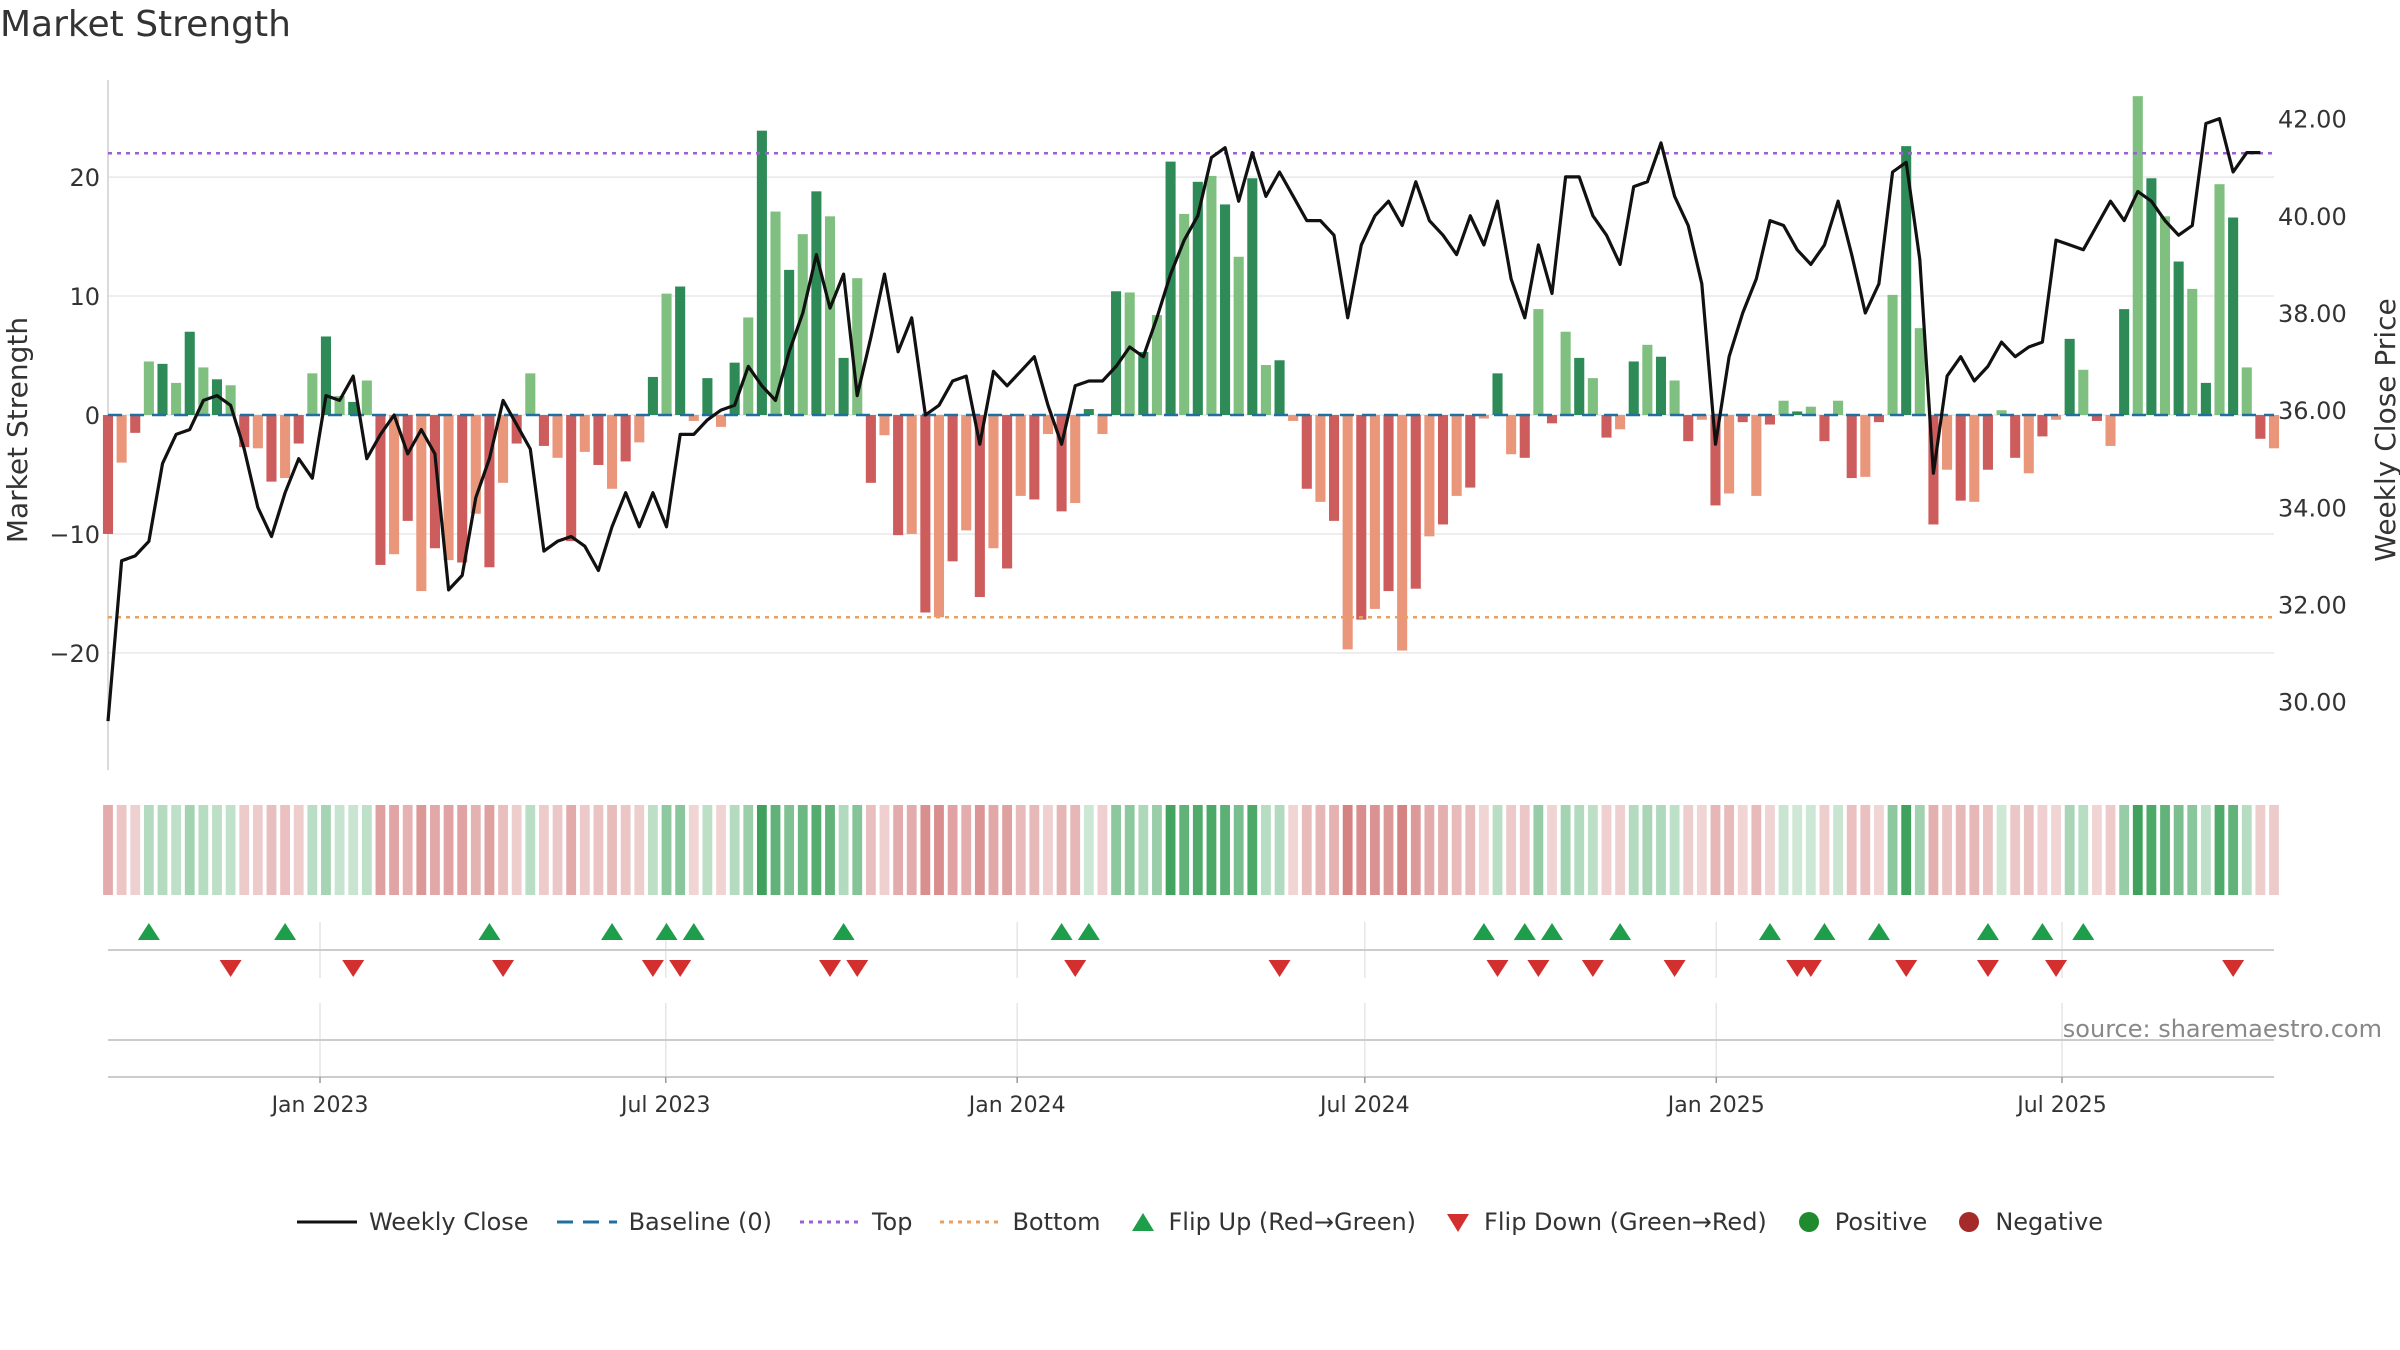  I want to click on legend-item: Negative, so click(2029, 1222).